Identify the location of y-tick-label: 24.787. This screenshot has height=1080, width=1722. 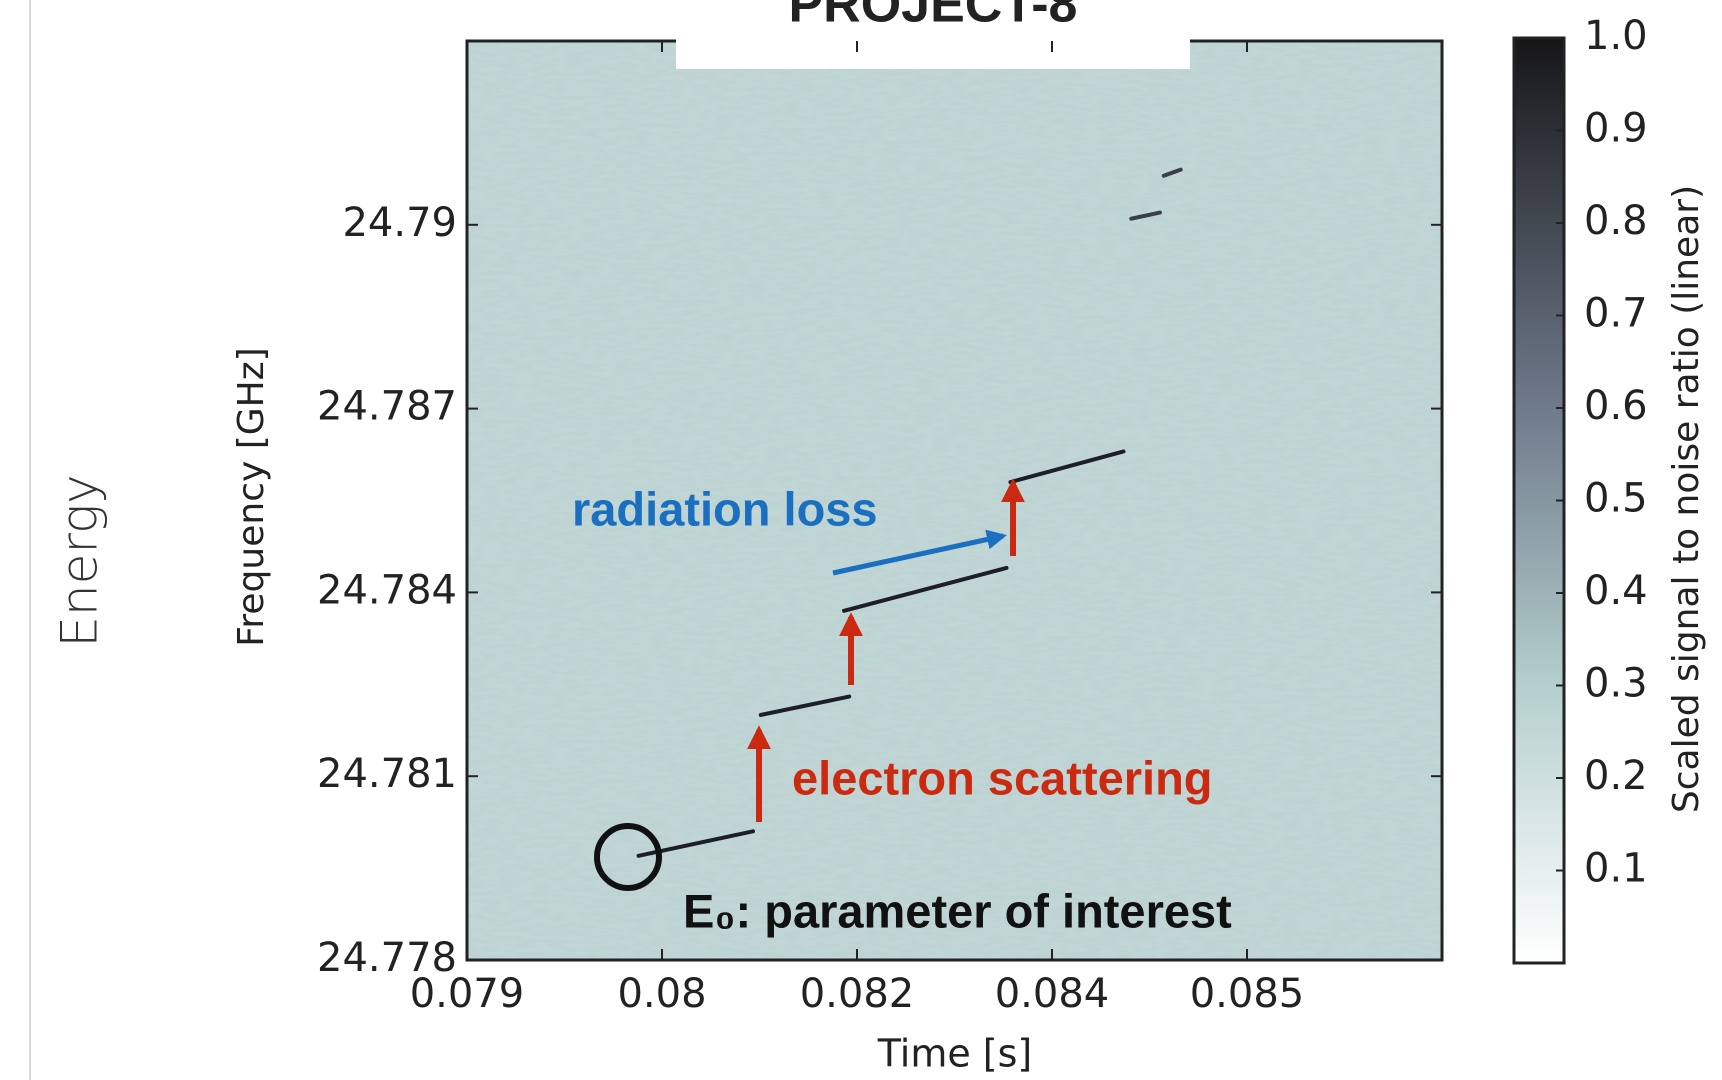
(387, 407).